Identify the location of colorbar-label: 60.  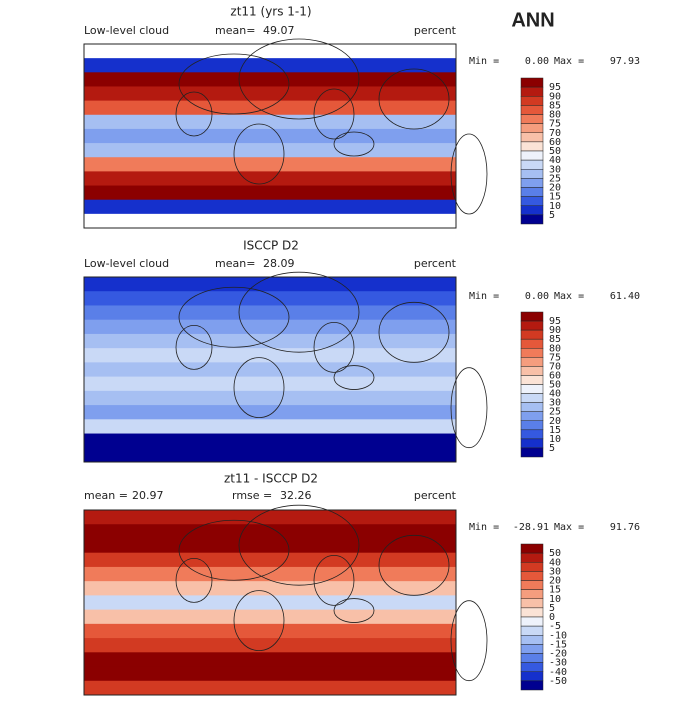
(555, 375).